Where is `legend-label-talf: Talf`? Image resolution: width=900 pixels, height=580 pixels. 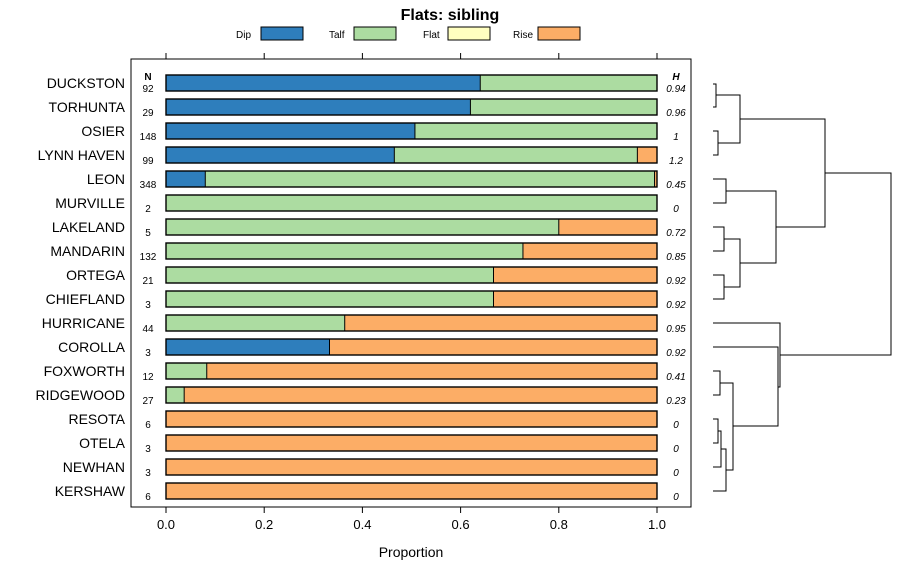
legend-label-talf: Talf is located at coordinates (337, 35).